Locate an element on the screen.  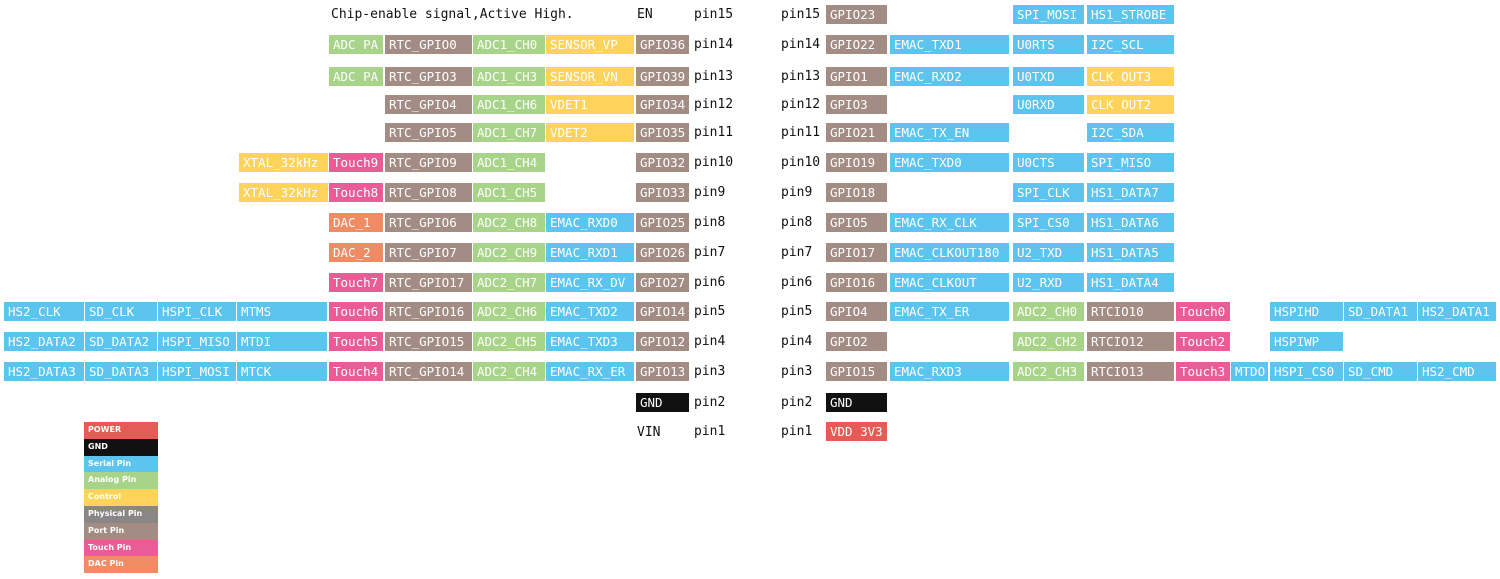
left-label-adc1-ch6: ADC1_CH6 is located at coordinates (509, 104).